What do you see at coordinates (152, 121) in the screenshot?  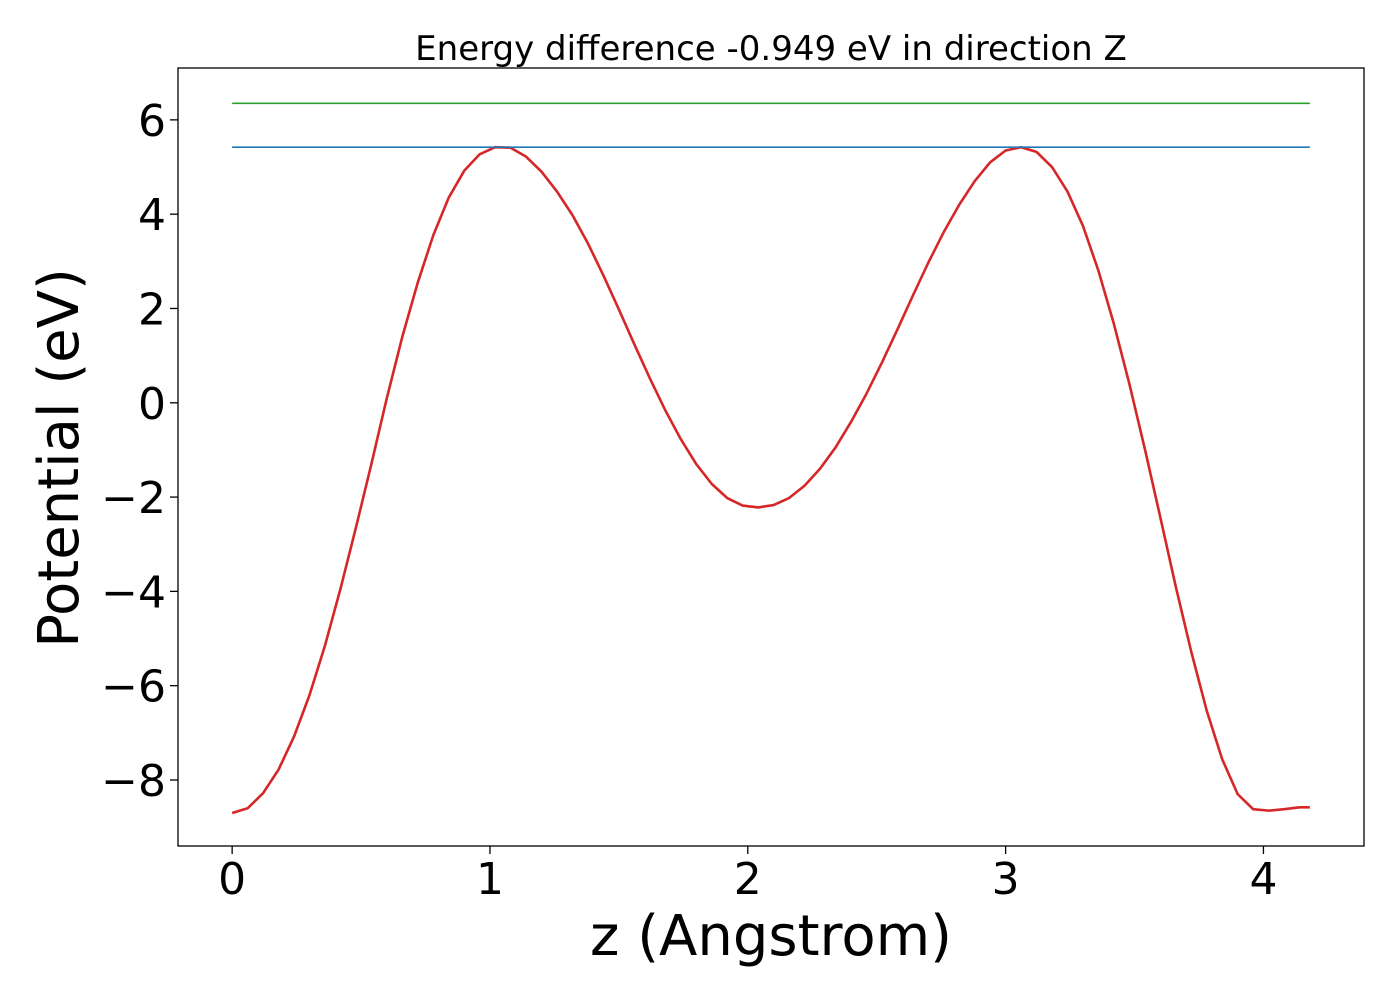 I see `y-tick-label: 6` at bounding box center [152, 121].